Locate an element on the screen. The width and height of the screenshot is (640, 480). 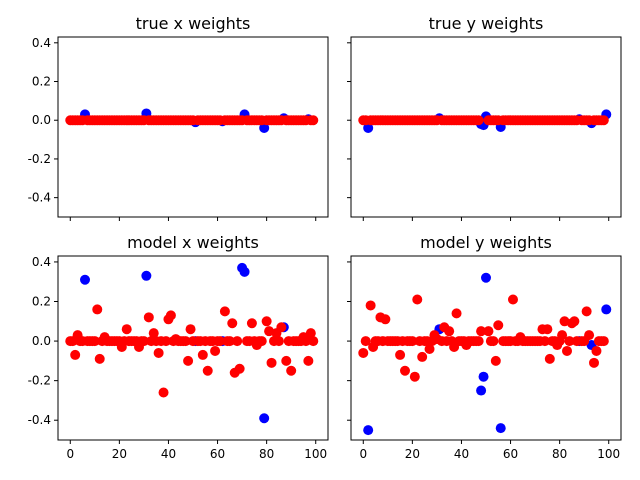
y-tick-label: 0.2 is located at coordinates (41, 302).